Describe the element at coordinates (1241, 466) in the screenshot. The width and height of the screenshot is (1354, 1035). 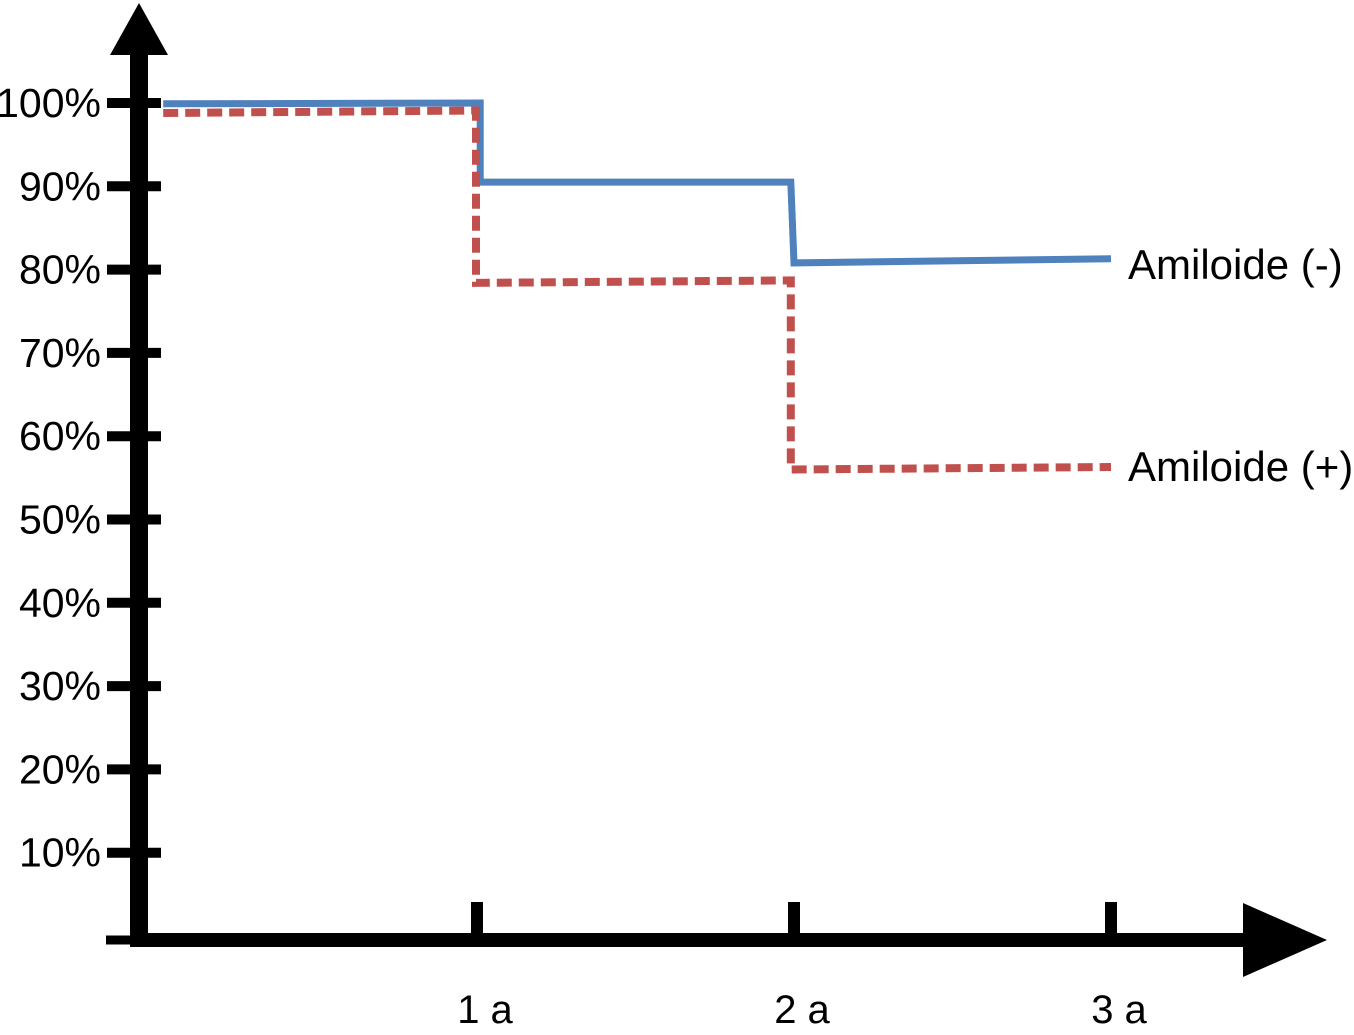
I see `series-label-amiloide-positive: Amiloide (+)` at that location.